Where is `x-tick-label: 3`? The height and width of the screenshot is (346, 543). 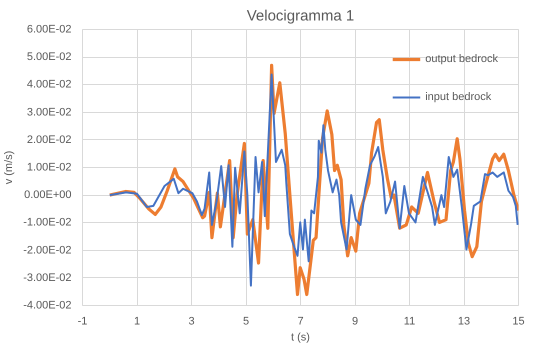
x-tick-label: 3 is located at coordinates (191, 322).